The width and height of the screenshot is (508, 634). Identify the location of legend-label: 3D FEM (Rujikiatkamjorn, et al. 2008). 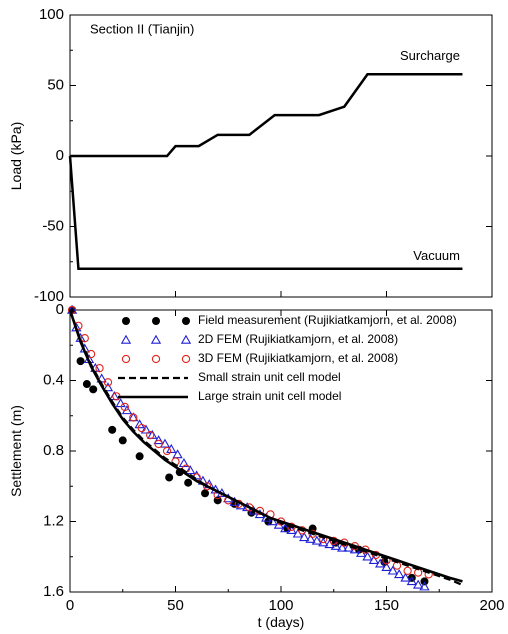
(298, 358).